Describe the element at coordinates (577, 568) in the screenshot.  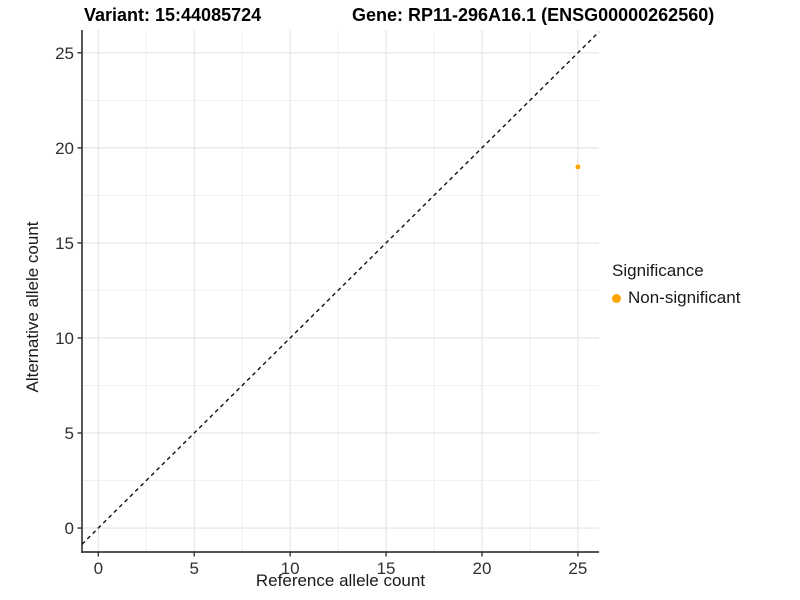
I see `x-tick-label: 25` at that location.